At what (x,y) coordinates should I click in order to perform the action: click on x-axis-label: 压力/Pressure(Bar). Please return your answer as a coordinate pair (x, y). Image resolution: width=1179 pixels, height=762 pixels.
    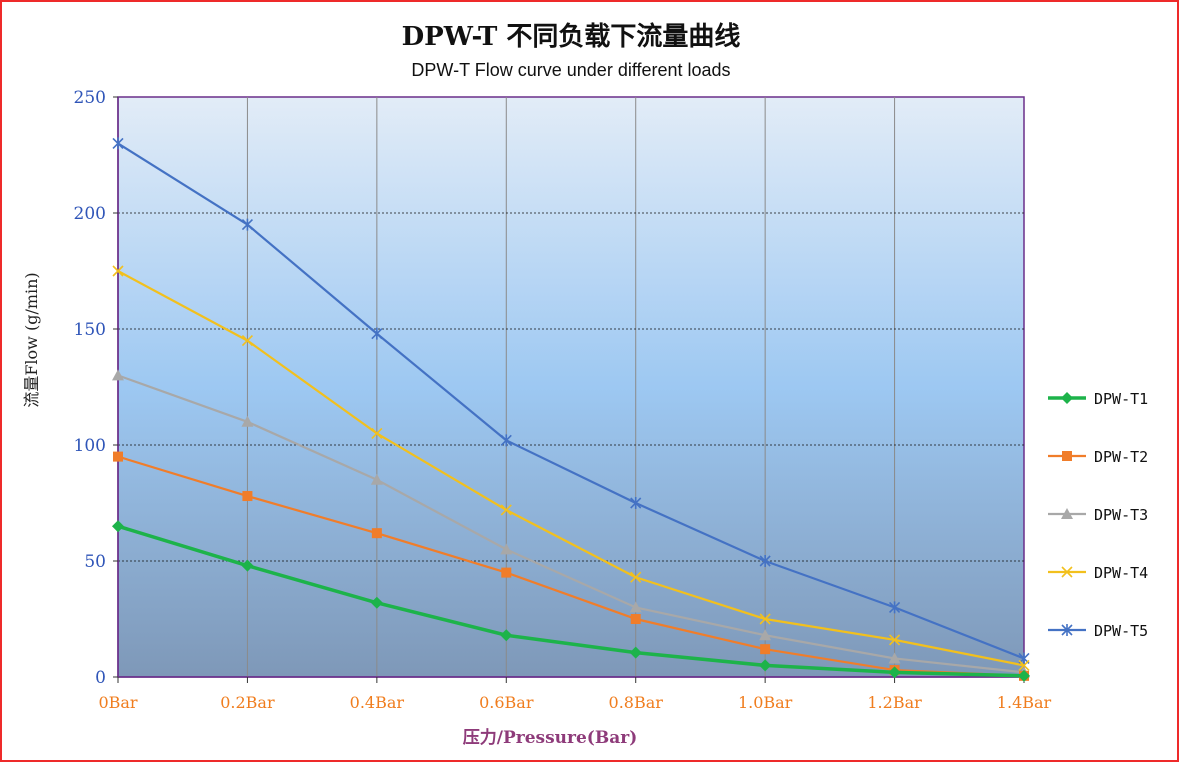
    Looking at the image, I should click on (550, 737).